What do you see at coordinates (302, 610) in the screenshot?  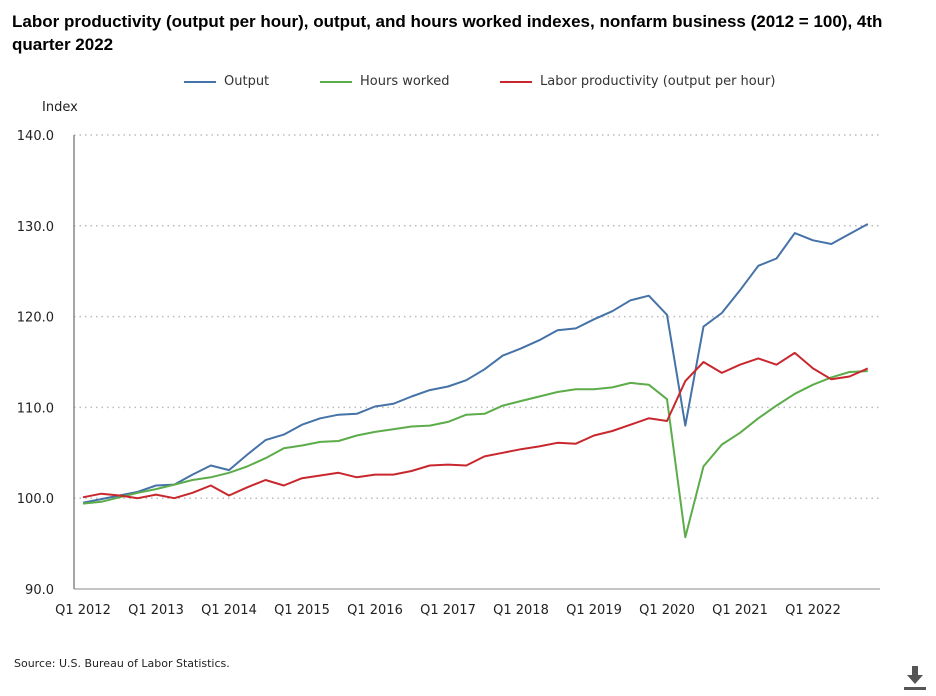 I see `x-tick-label: Q1 2015` at bounding box center [302, 610].